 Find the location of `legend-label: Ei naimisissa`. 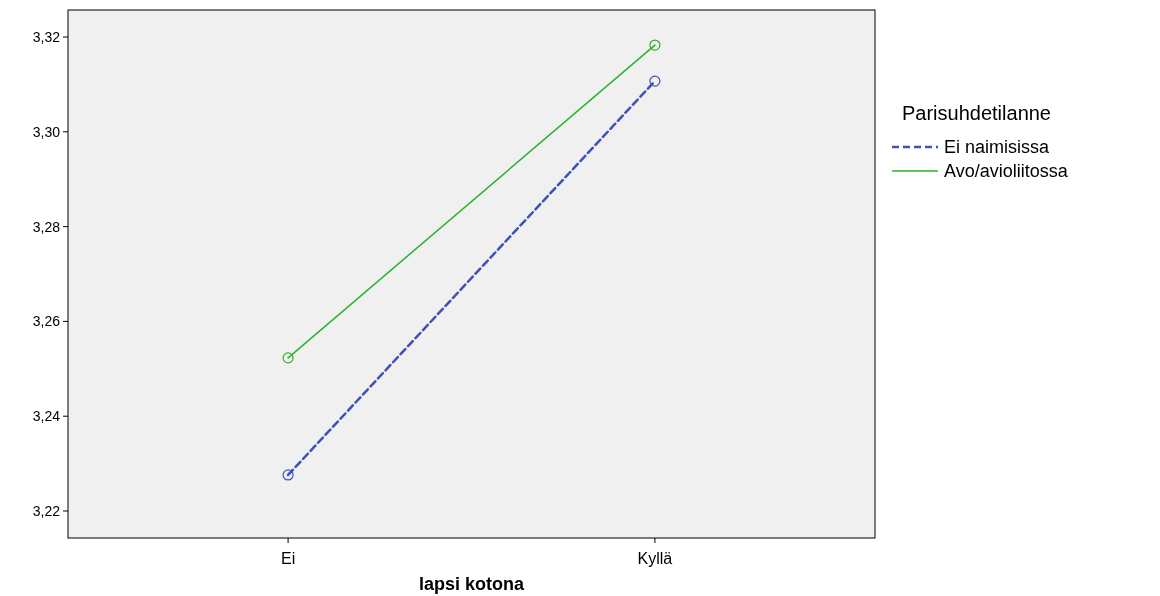

legend-label: Ei naimisissa is located at coordinates (997, 147).